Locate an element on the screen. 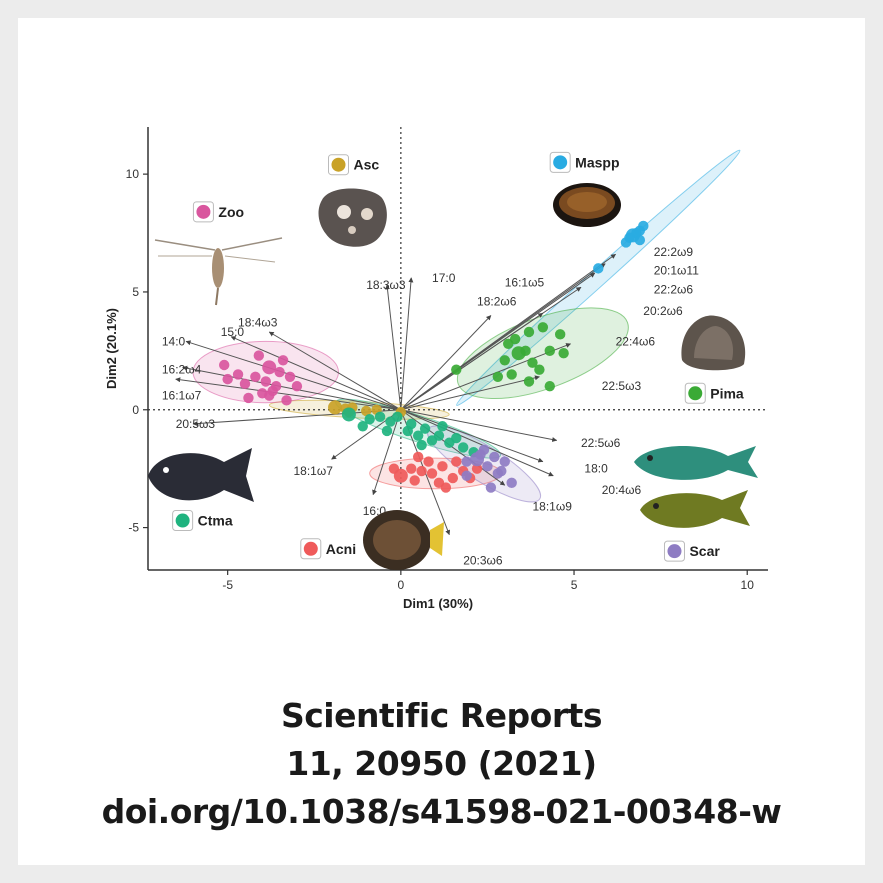  x-tick-label: -5 is located at coordinates (227, 585).